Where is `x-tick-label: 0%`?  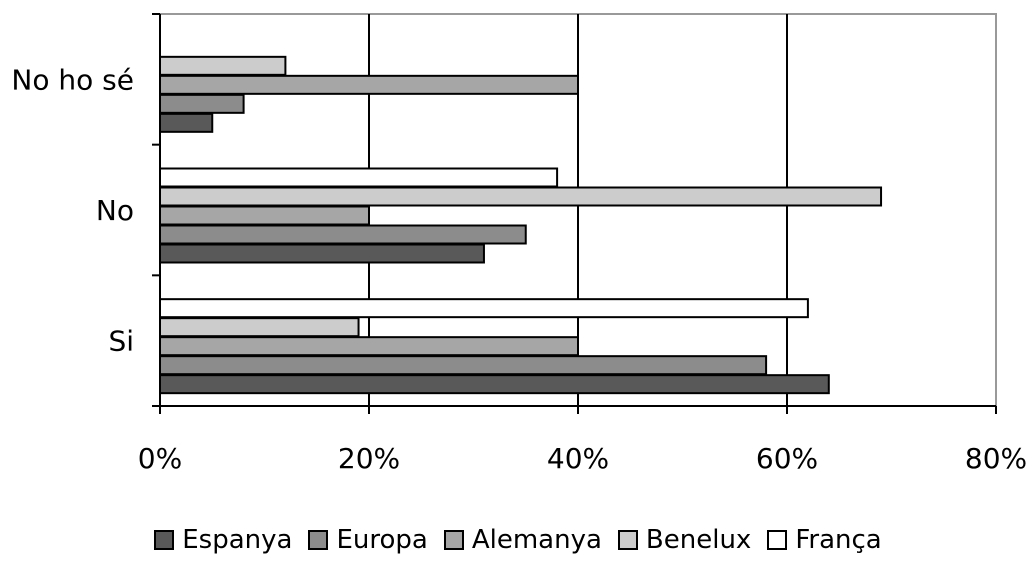
x-tick-label: 0% is located at coordinates (160, 458).